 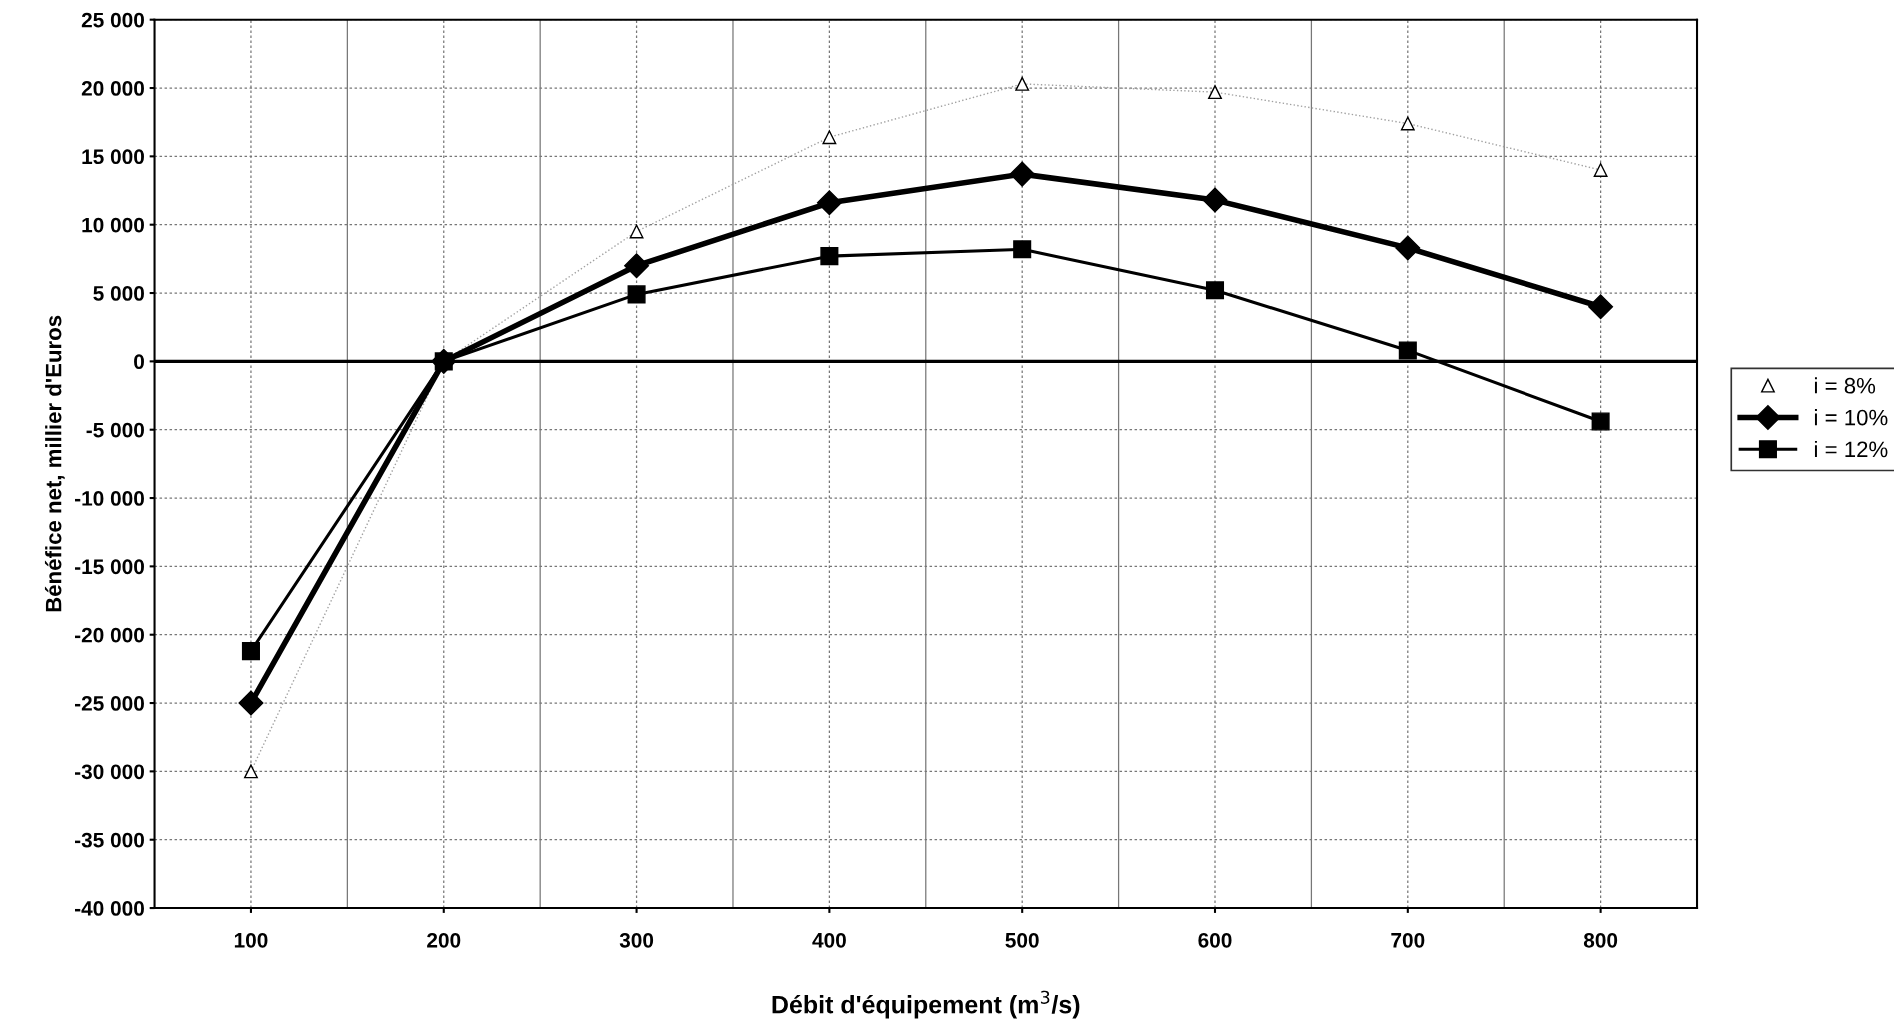 What do you see at coordinates (112, 20) in the screenshot?
I see `y-tick-label: 25 000` at bounding box center [112, 20].